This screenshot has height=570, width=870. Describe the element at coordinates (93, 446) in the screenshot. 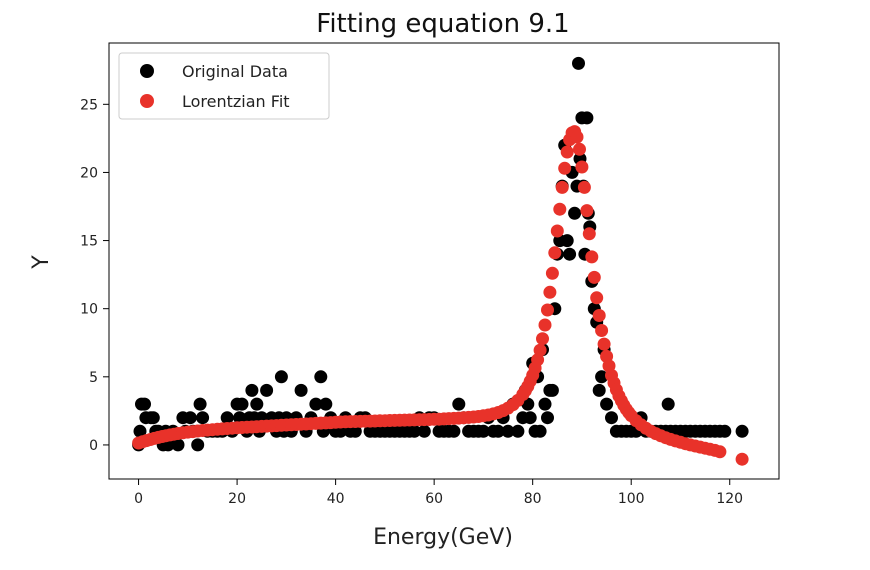

I see `y-tick-label: 0` at that location.